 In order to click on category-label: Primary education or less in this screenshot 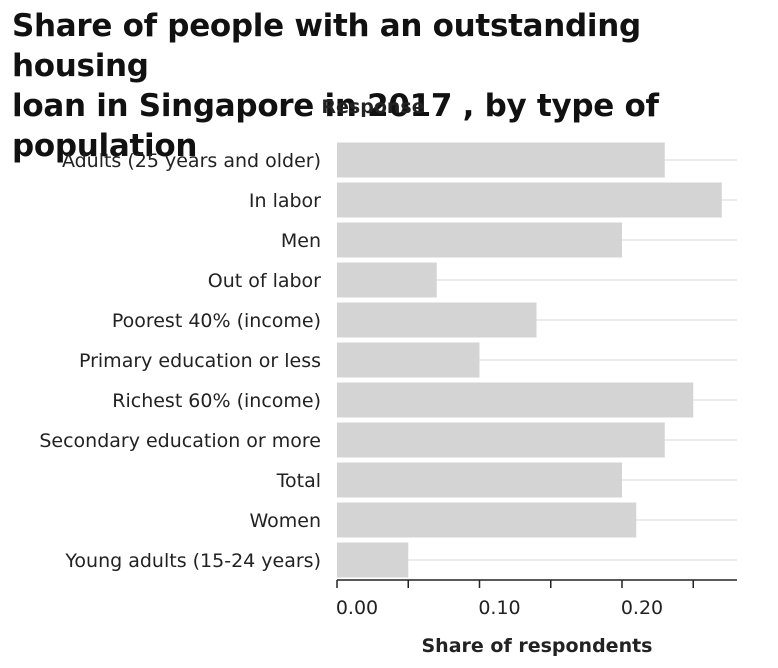, I will do `click(200, 361)`.